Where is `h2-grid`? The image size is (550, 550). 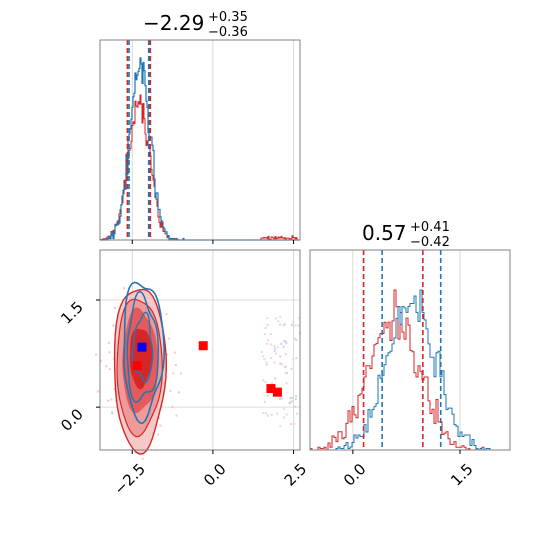
h2-grid is located at coordinates (406, 350).